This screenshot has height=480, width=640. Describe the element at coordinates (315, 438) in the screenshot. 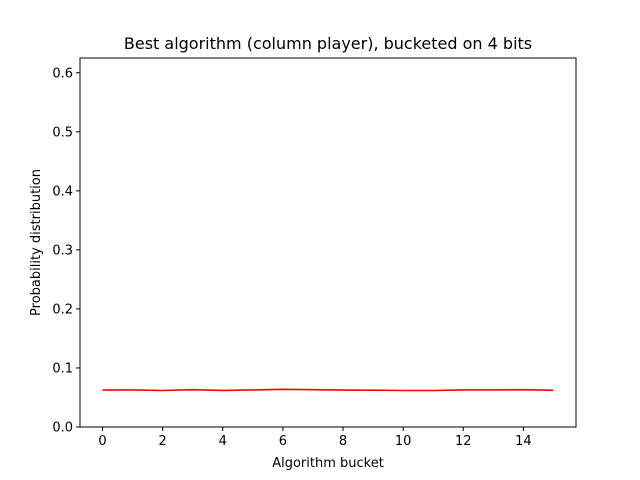

I see `x-axis-ticks: 0 2 4 6 8 10 12 14` at that location.